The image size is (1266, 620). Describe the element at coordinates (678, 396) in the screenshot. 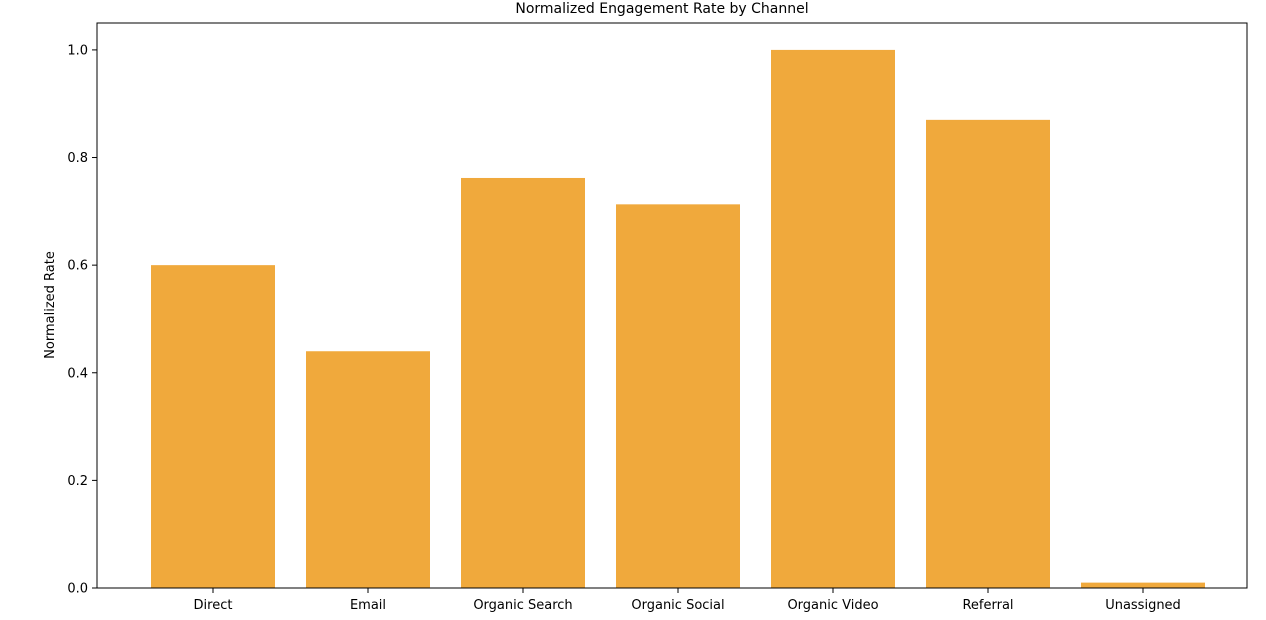

I see `bar-organic-social` at that location.